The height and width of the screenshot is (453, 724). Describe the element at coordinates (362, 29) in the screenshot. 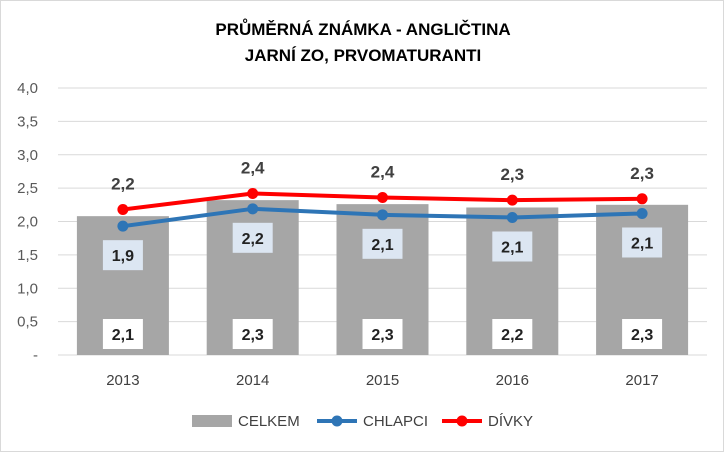

I see `chart-title-line-1: PRŮMĚRNÁ ZNÁMKA - ANGLIČTINA` at that location.